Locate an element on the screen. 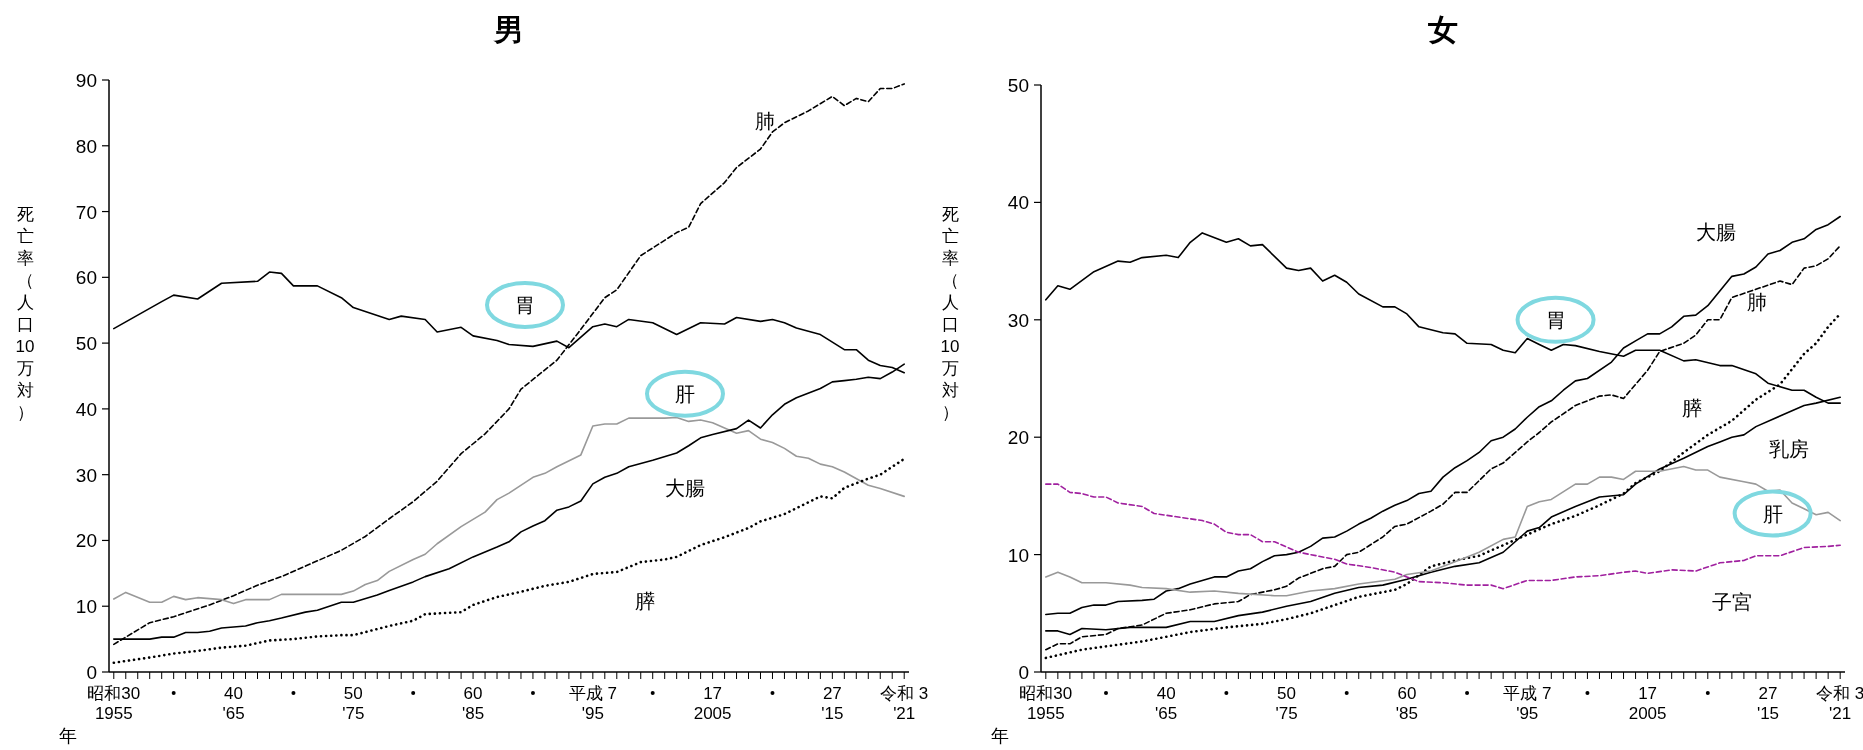  y-tick-label: 70 is located at coordinates (86, 212).